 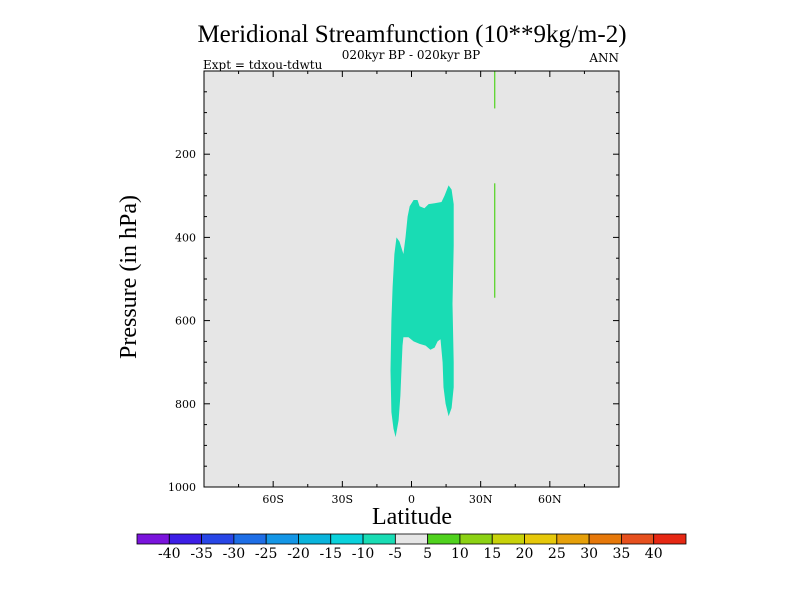 What do you see at coordinates (654, 554) in the screenshot?
I see `colorbar-label: 40` at bounding box center [654, 554].